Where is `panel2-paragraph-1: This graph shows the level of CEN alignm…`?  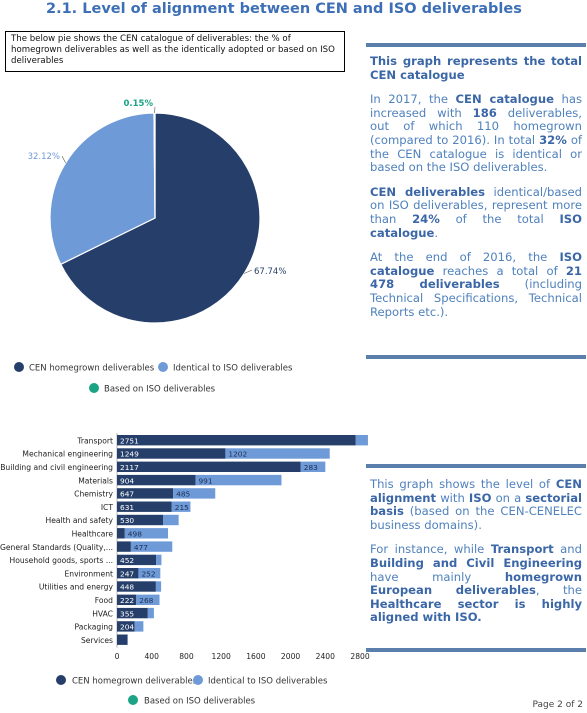 panel2-paragraph-1: This graph shows the level of CEN alignm… is located at coordinates (476, 504).